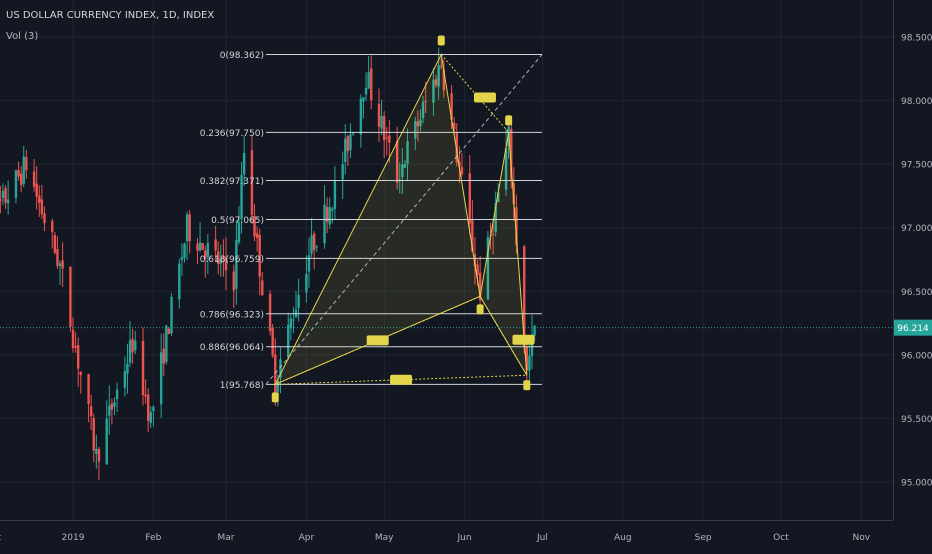  I want to click on price-tick-label: 96.500, so click(916, 293).